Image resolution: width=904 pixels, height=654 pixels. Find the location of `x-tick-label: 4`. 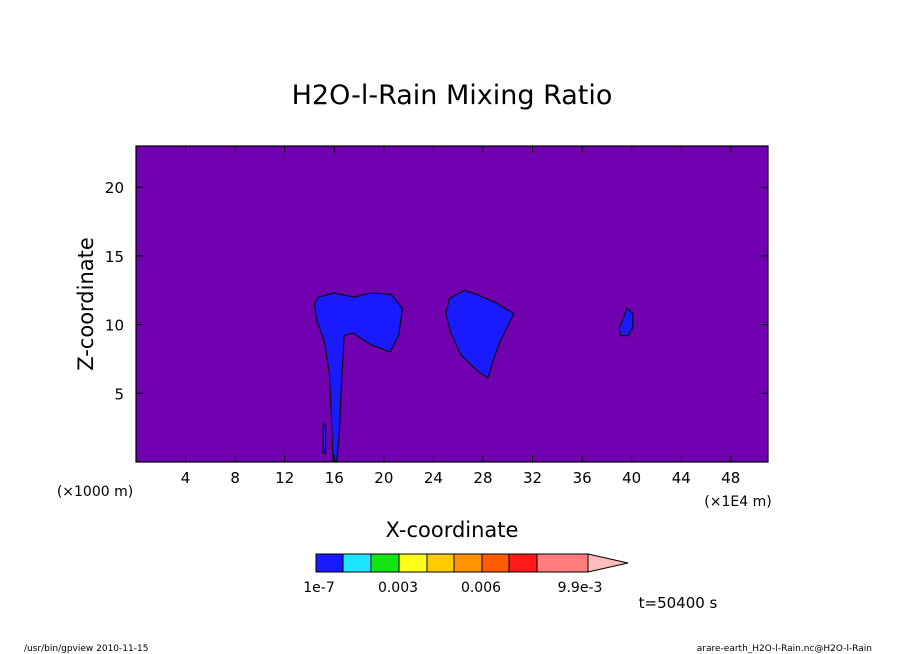

x-tick-label: 4 is located at coordinates (186, 478).